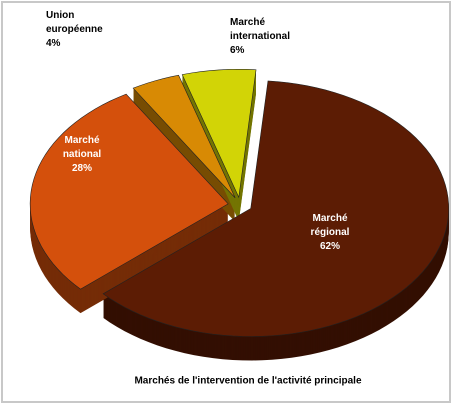  I want to click on slice-label: Marché régional 62%, so click(330, 232).